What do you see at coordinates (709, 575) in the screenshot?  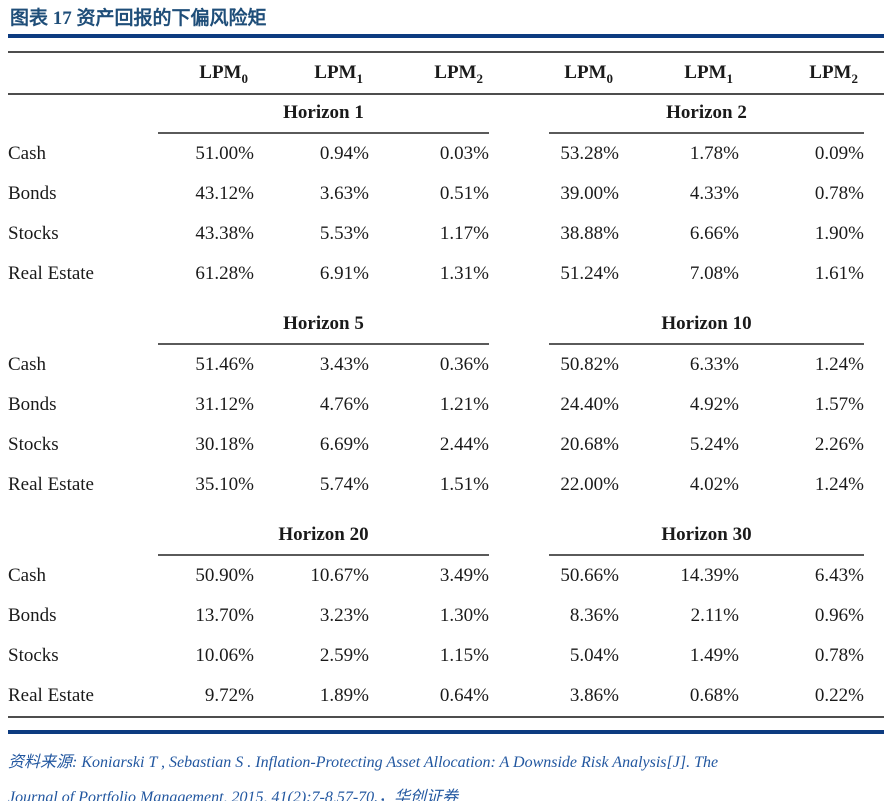 I see `lpm-value-cell: 14.39%` at bounding box center [709, 575].